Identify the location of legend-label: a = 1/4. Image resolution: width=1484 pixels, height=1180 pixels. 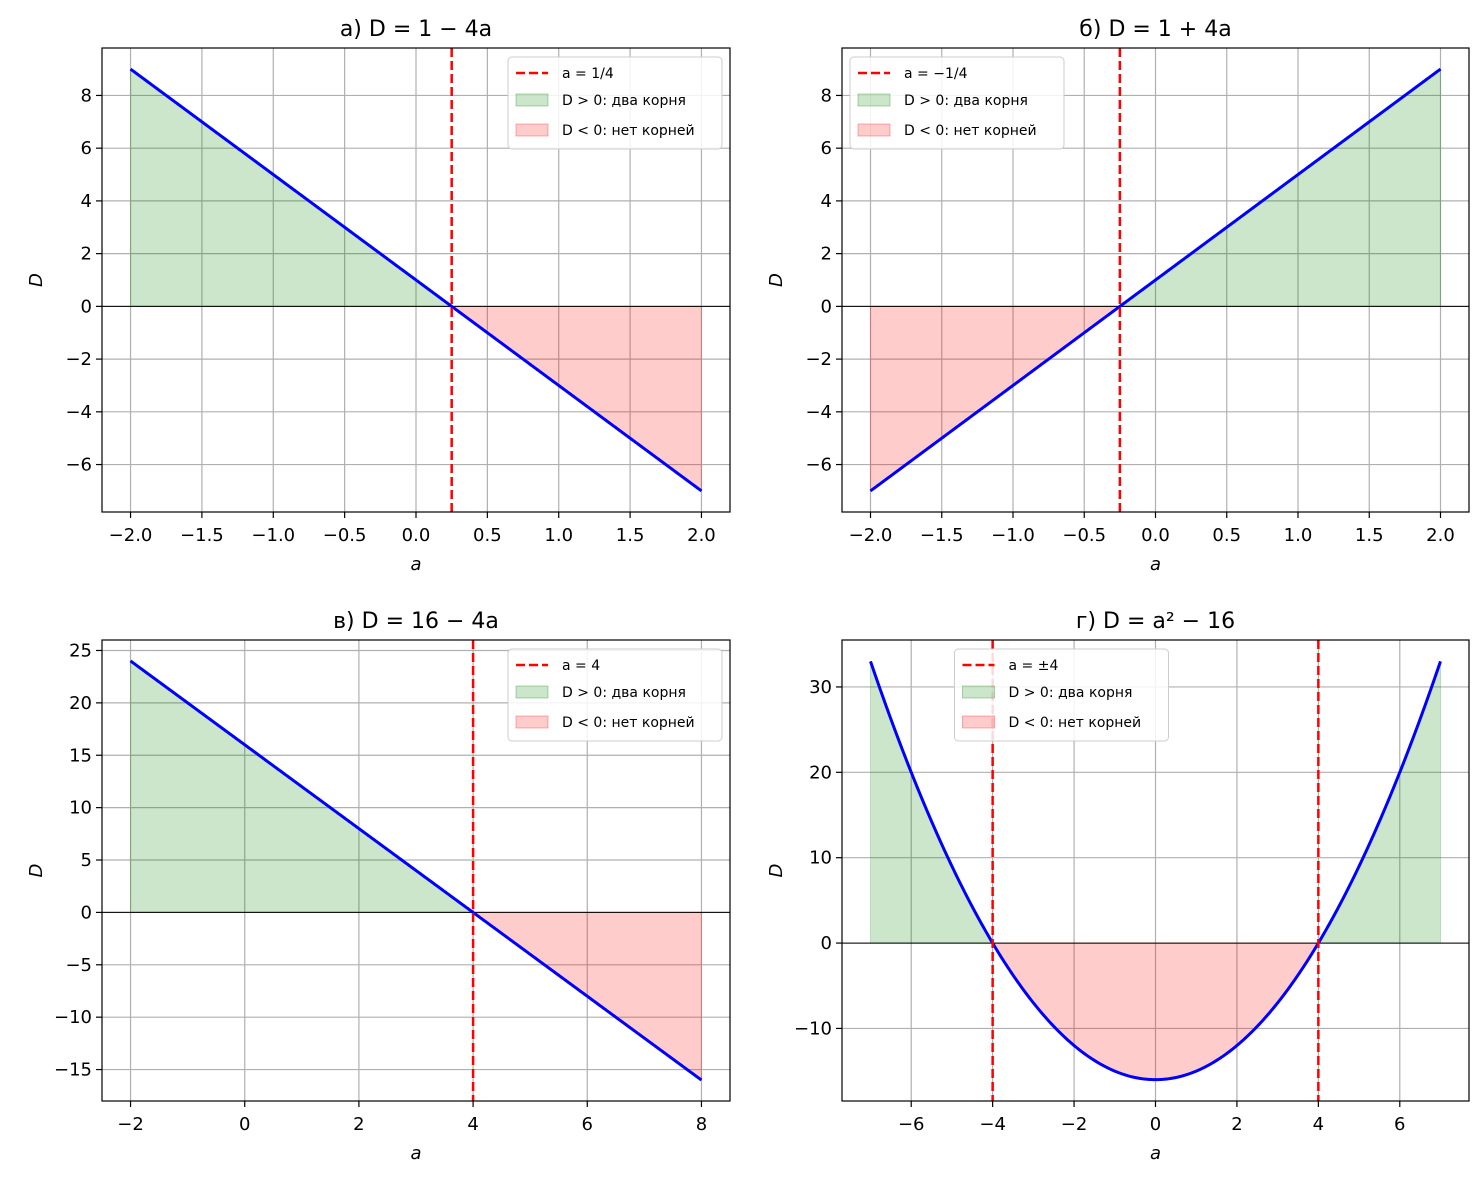
(588, 74).